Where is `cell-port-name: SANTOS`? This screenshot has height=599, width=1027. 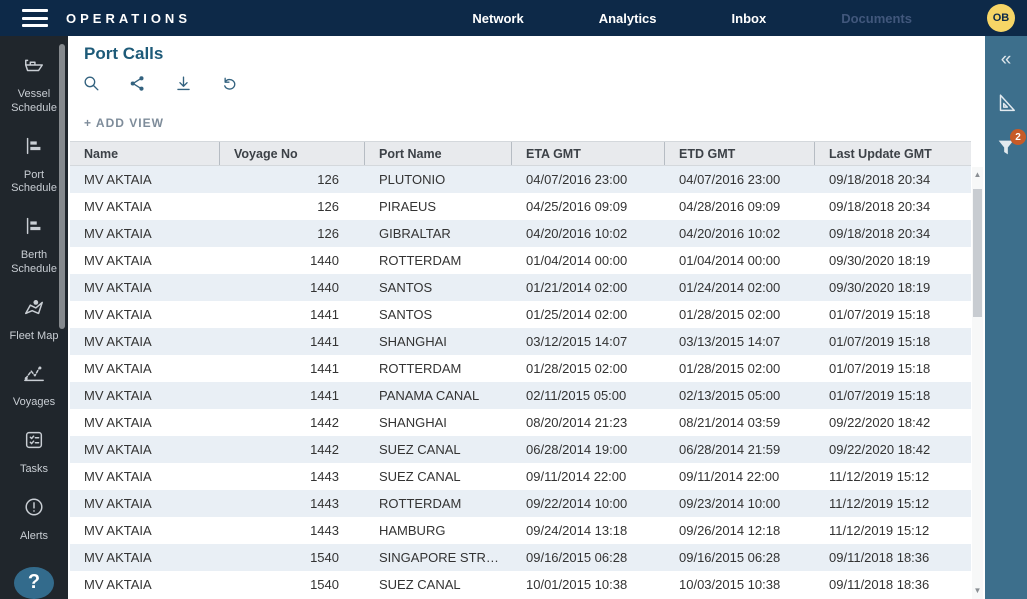
cell-port-name: SANTOS is located at coordinates (406, 287).